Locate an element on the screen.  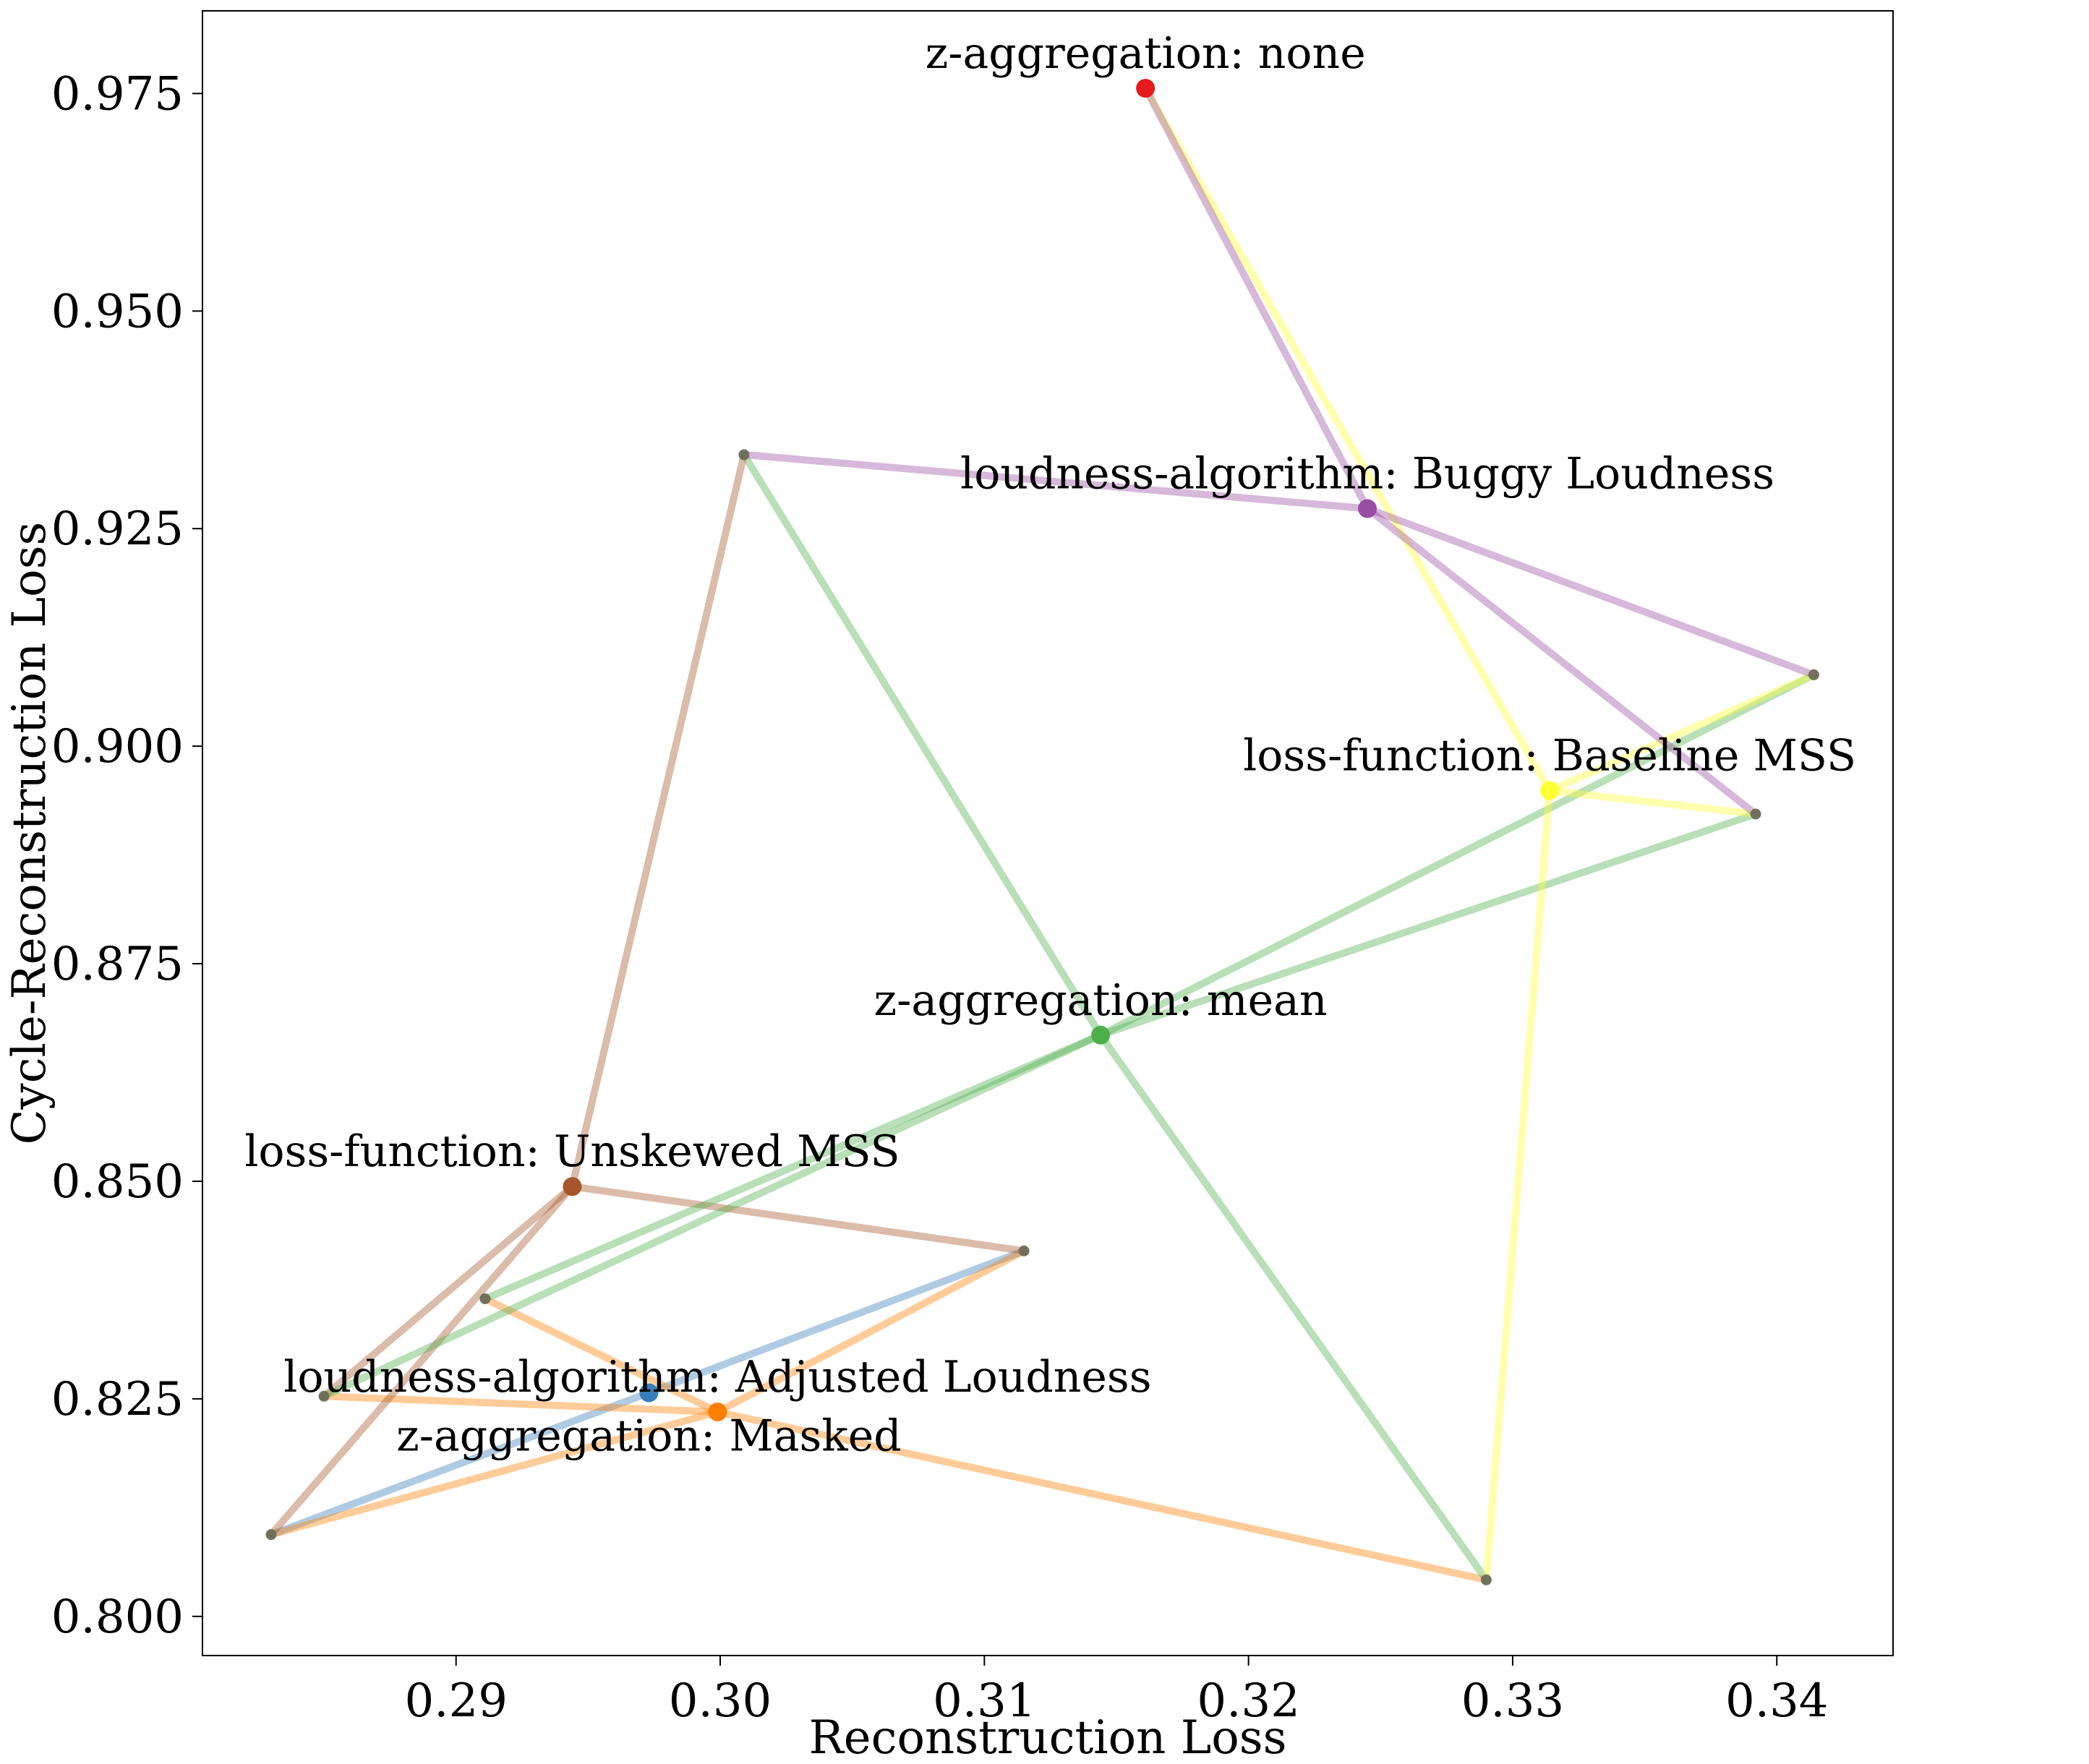
point-label-2: loss-function: Unskewed MSS is located at coordinates (572, 1151).